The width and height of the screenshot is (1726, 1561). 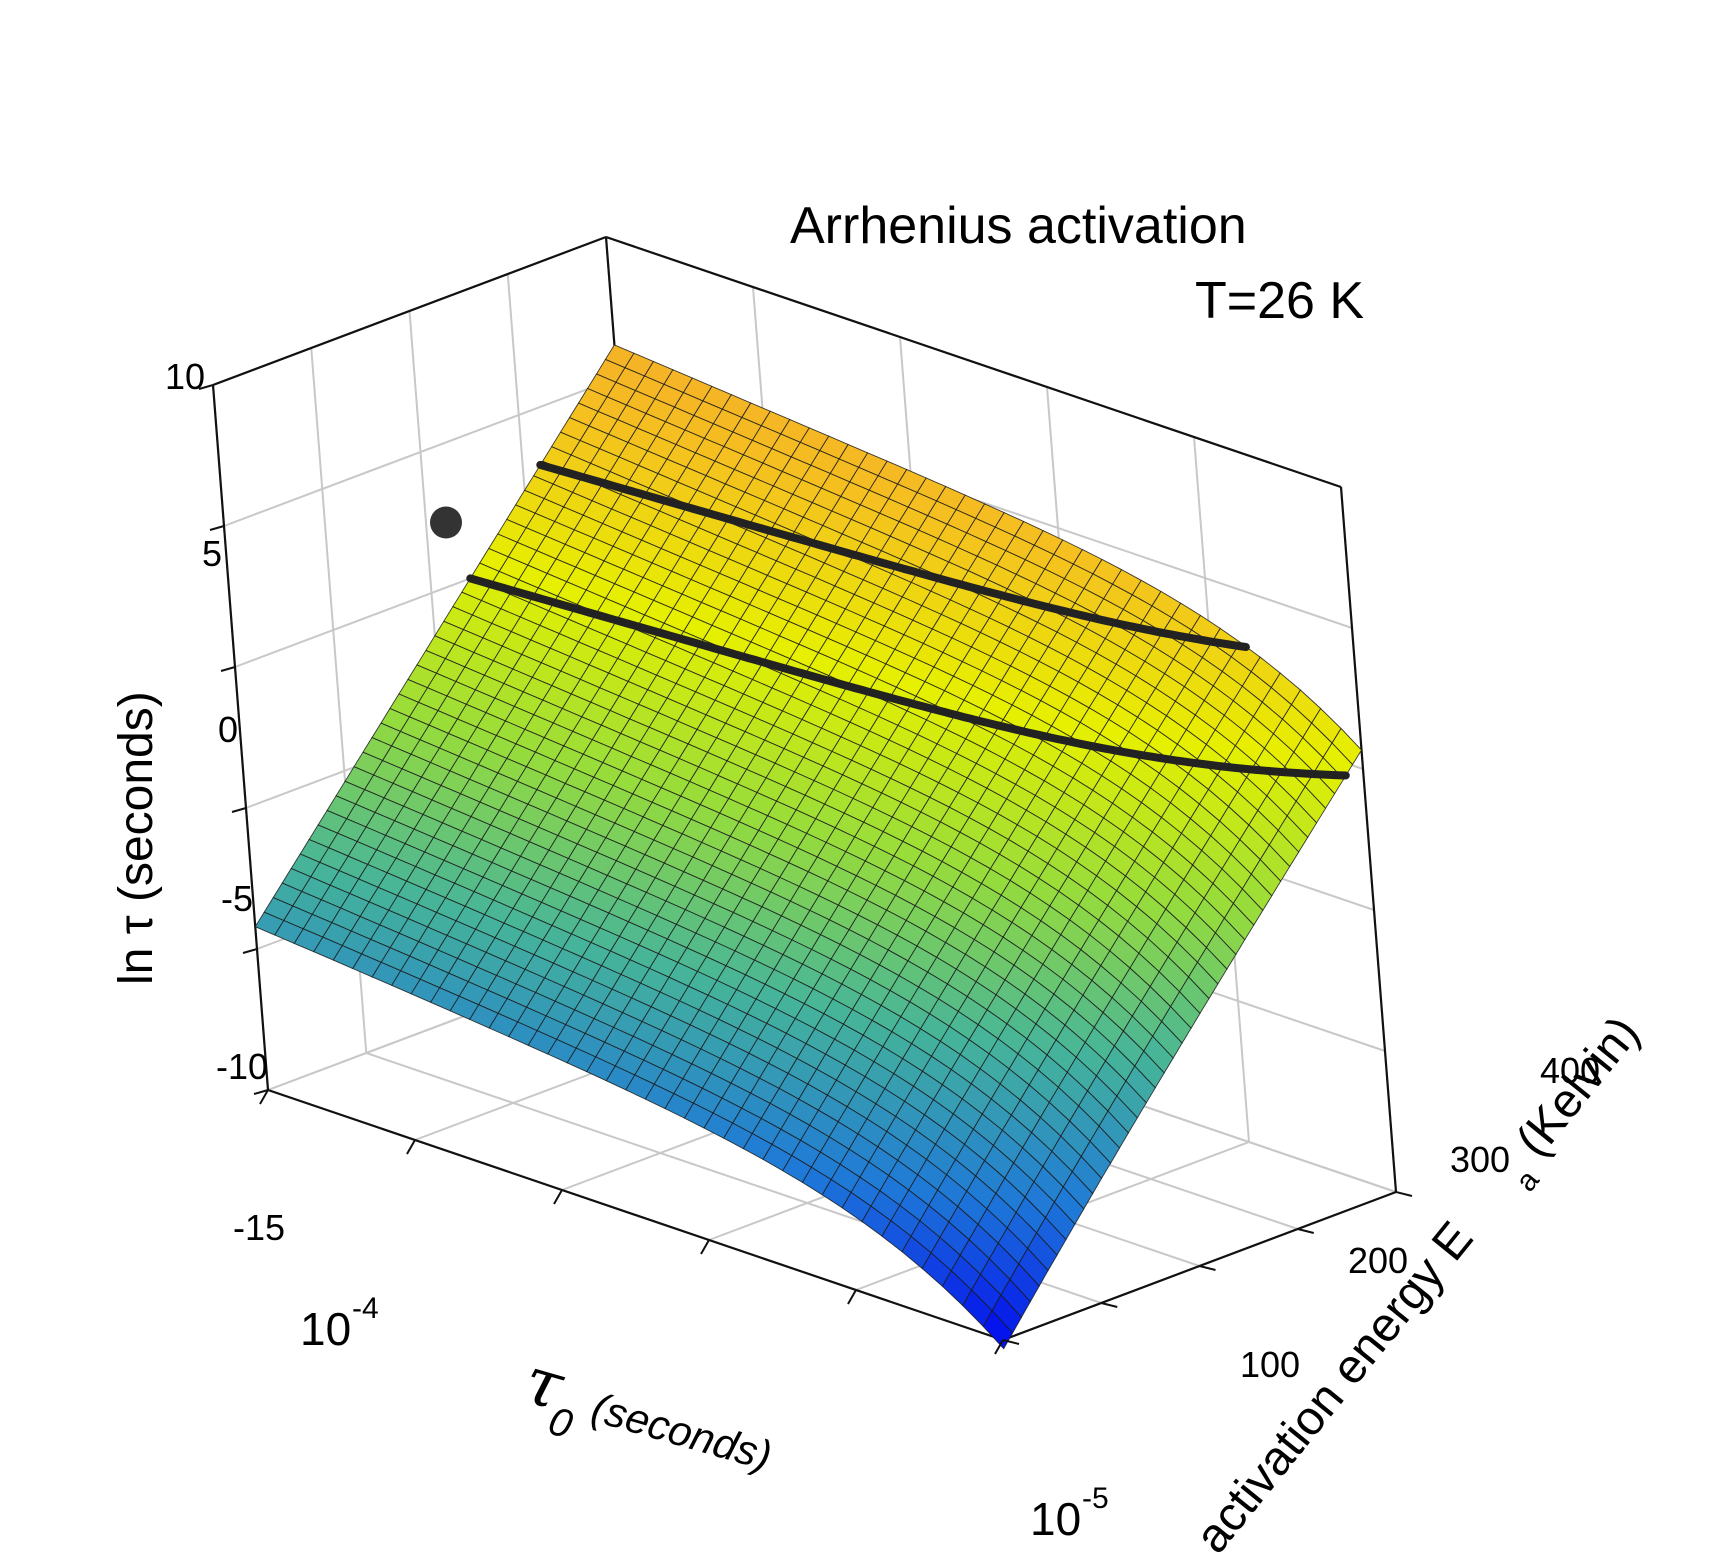 What do you see at coordinates (185, 376) in the screenshot?
I see `z-tick-label: 10` at bounding box center [185, 376].